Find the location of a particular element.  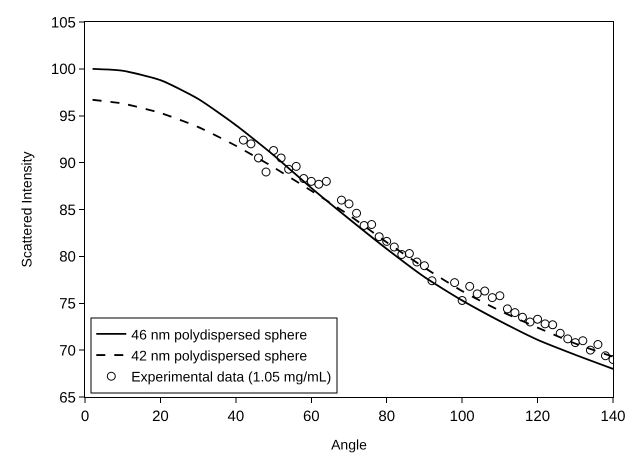

legend-label: 46 nm polydispersed sphere is located at coordinates (219, 334).